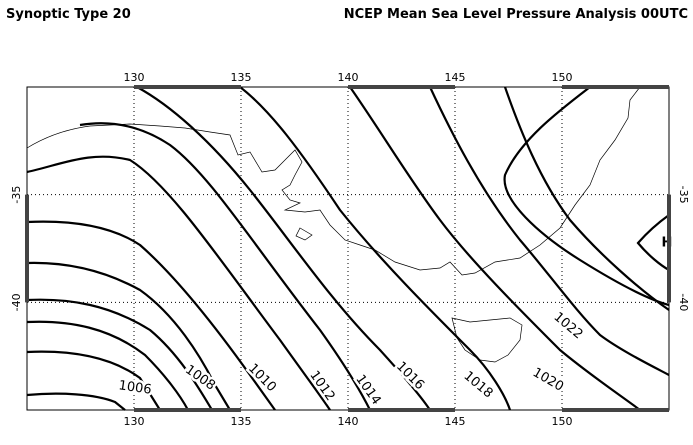 This screenshot has width=693, height=445. I want to click on contour-label: 1020, so click(548, 380).